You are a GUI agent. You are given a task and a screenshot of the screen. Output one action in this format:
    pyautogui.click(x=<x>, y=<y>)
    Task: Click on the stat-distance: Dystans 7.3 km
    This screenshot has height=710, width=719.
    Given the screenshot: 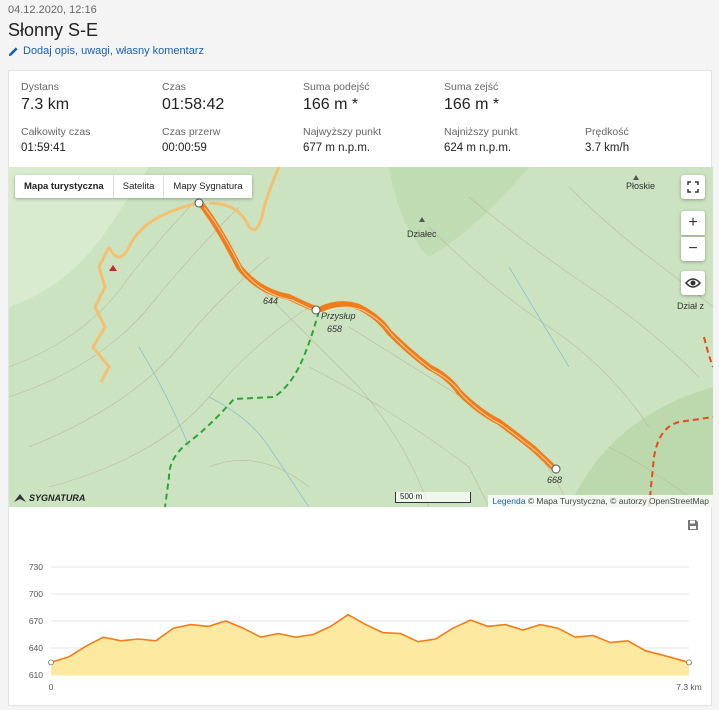 What is the action you would take?
    pyautogui.click(x=91, y=97)
    